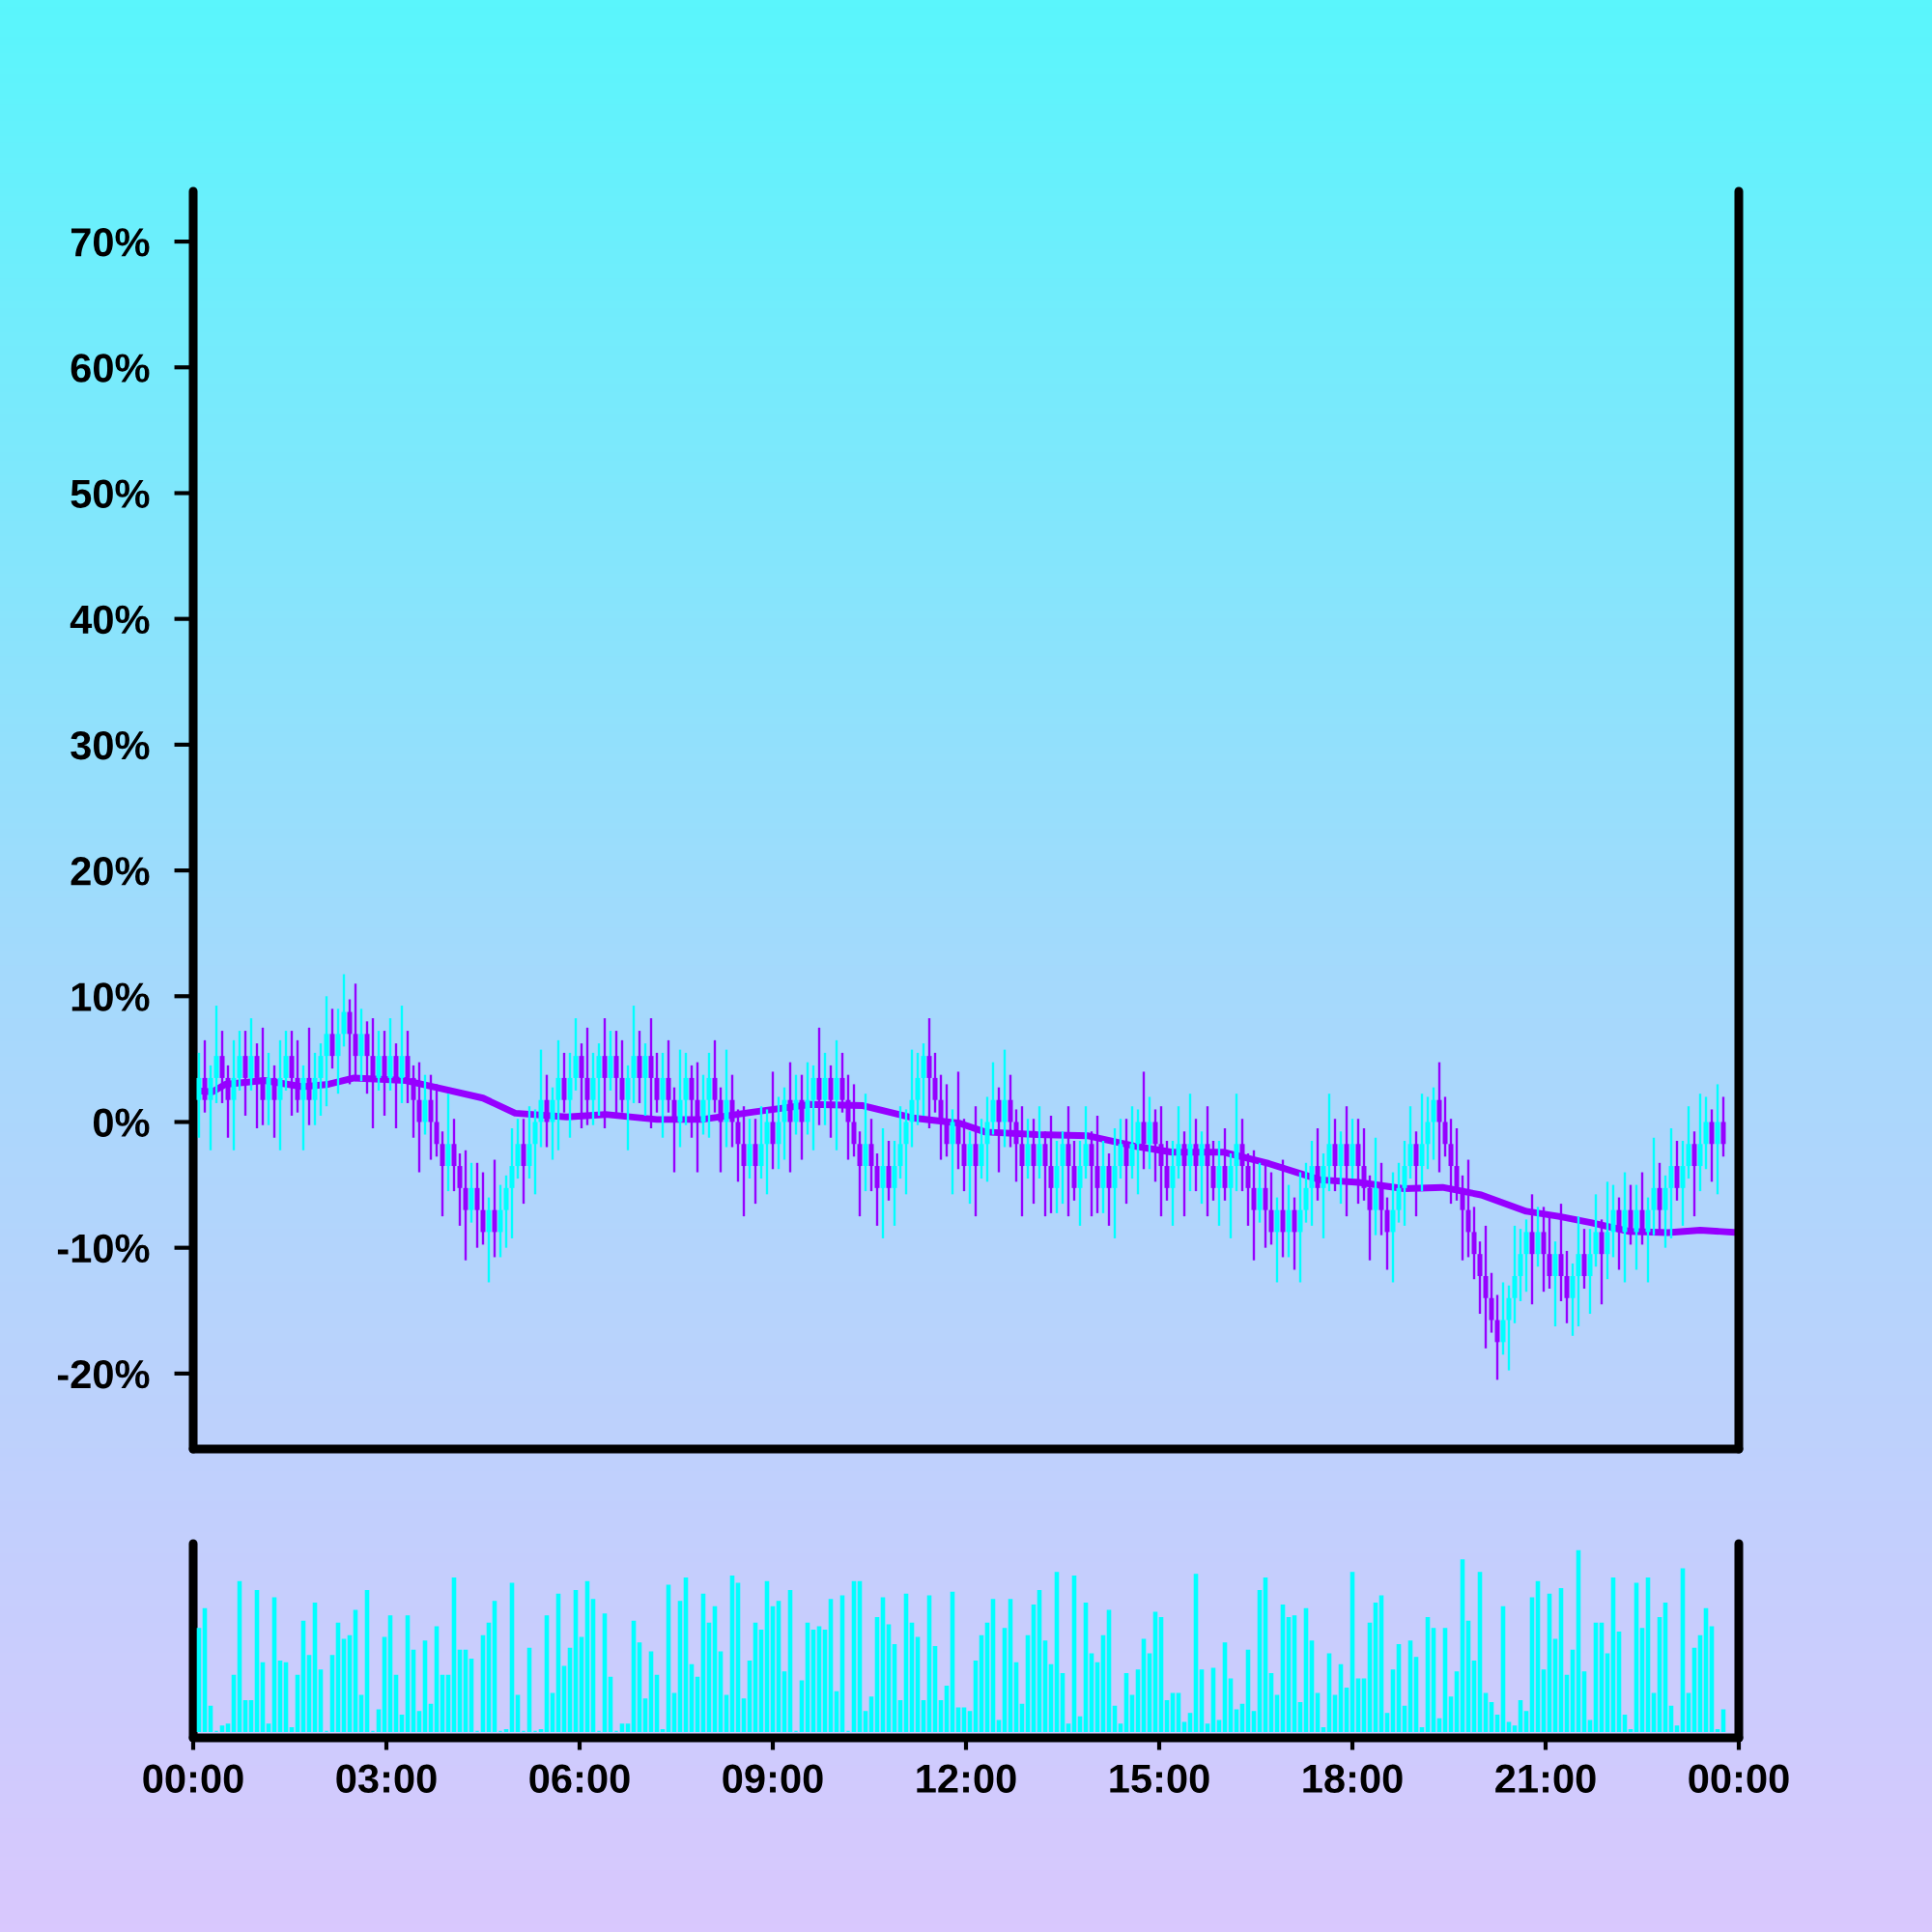 Image resolution: width=1932 pixels, height=1932 pixels. I want to click on y-tick-label: -20%, so click(103, 1374).